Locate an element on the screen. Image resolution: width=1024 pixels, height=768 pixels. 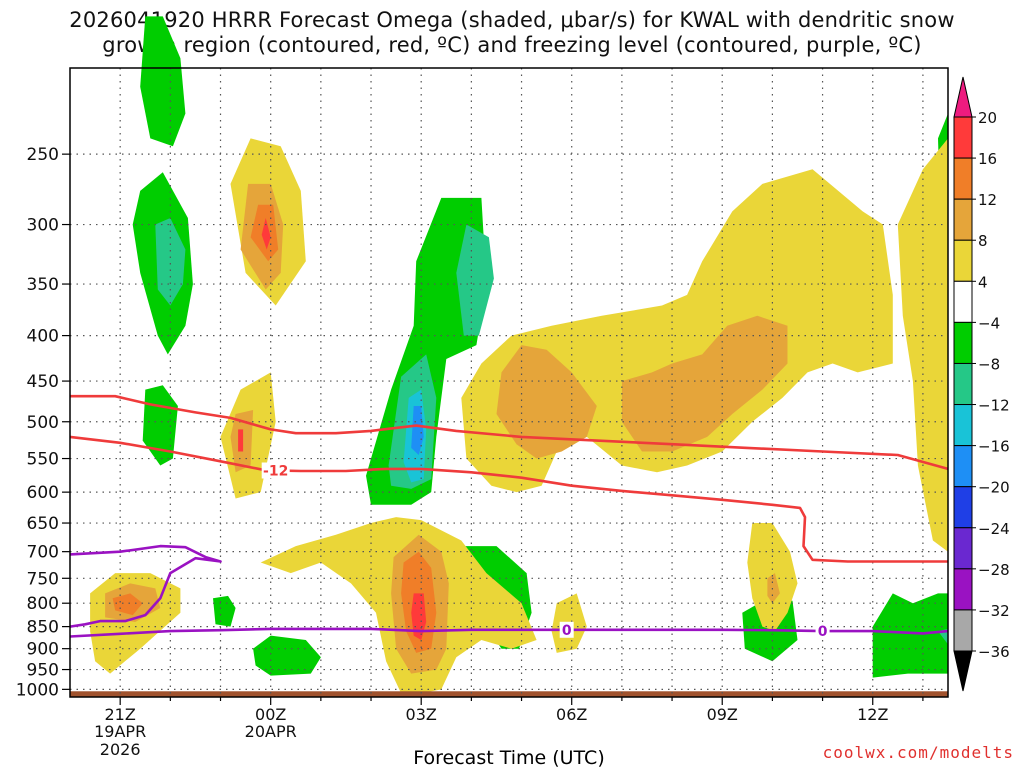
credit-text: coolwx.com/modelts is located at coordinates (918, 752).